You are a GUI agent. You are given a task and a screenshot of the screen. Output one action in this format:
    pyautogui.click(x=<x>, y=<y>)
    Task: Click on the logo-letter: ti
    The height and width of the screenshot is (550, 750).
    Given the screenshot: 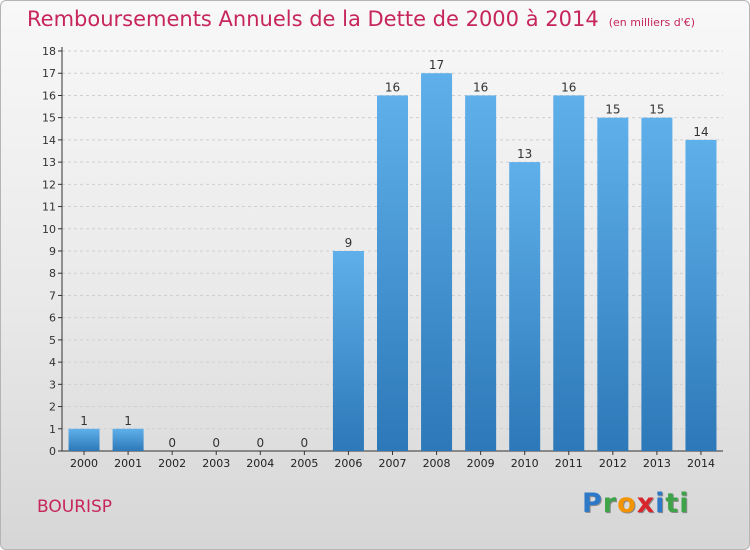 What is the action you would take?
    pyautogui.click(x=677, y=503)
    